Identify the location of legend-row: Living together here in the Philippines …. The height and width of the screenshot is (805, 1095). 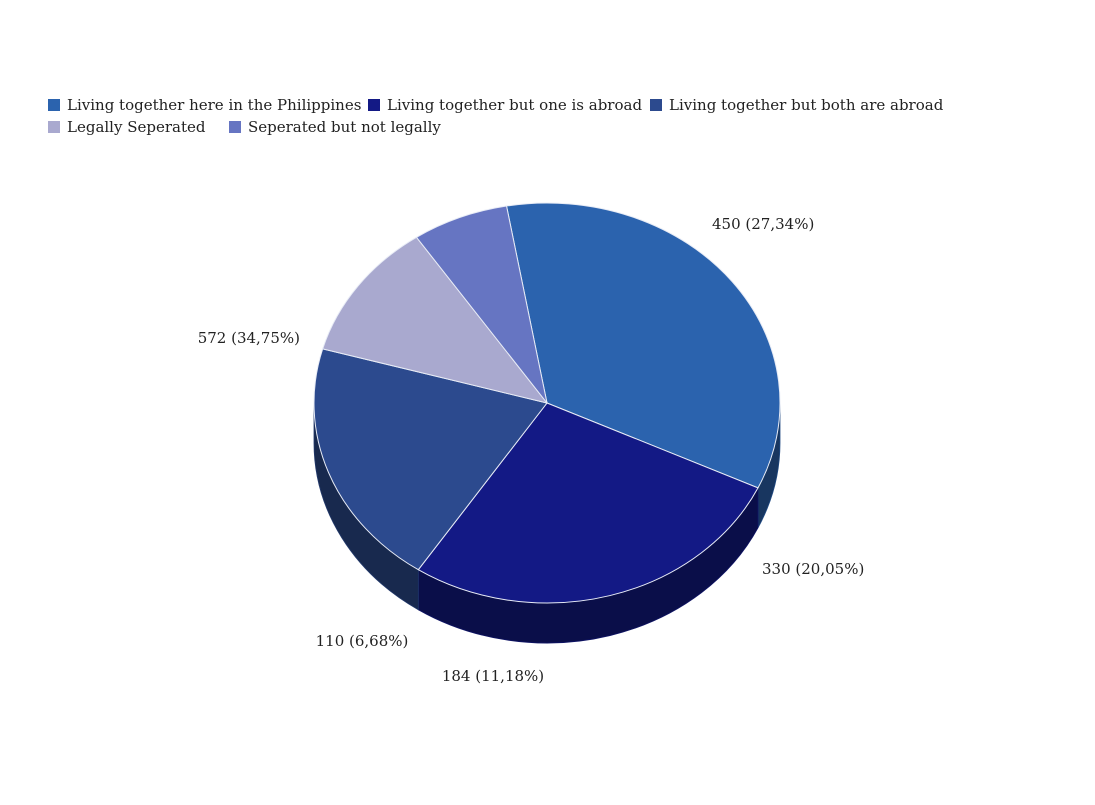
(548, 105).